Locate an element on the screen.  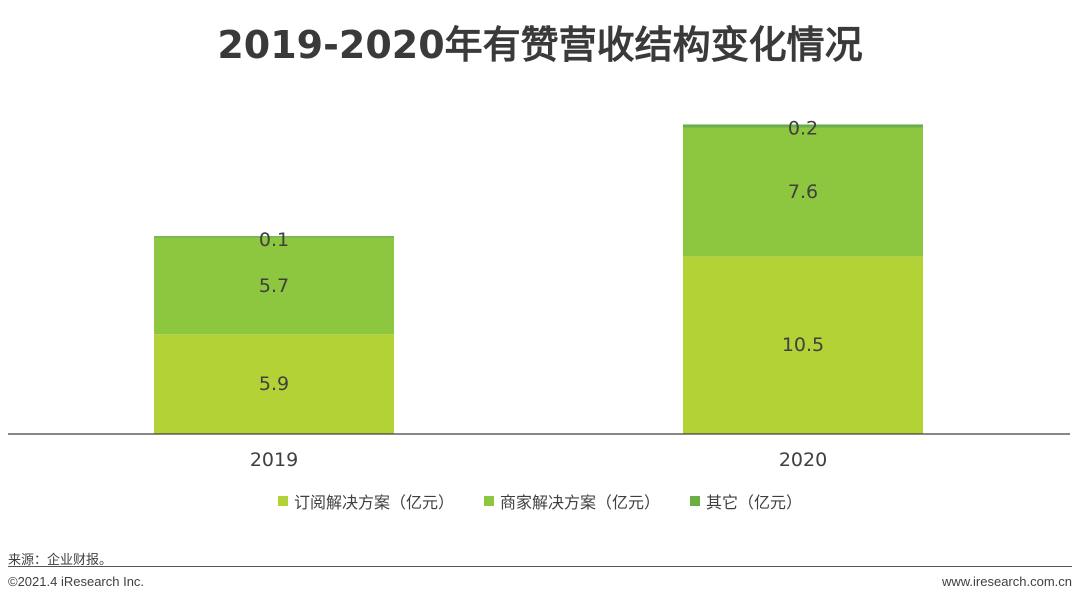
data-label-2019-series-1: 5.7 is located at coordinates (274, 286).